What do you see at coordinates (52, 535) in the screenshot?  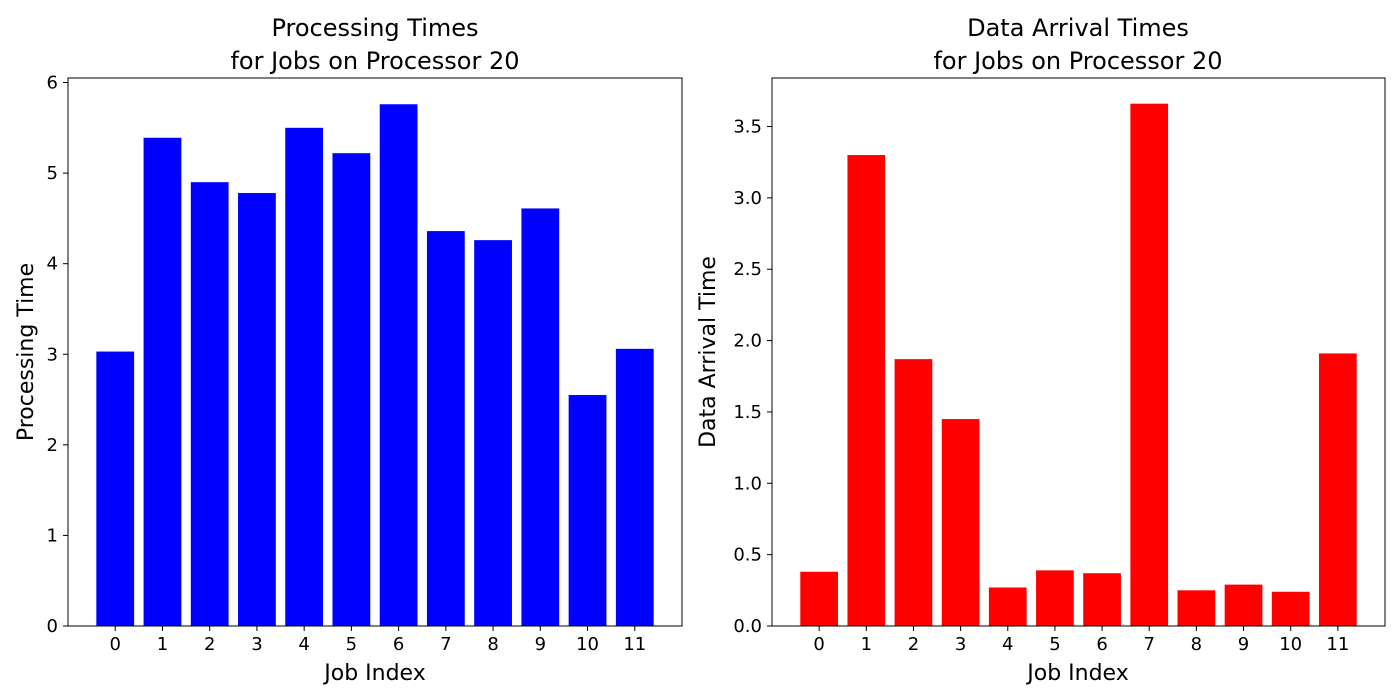 I see `y-tick-label: 1` at bounding box center [52, 535].